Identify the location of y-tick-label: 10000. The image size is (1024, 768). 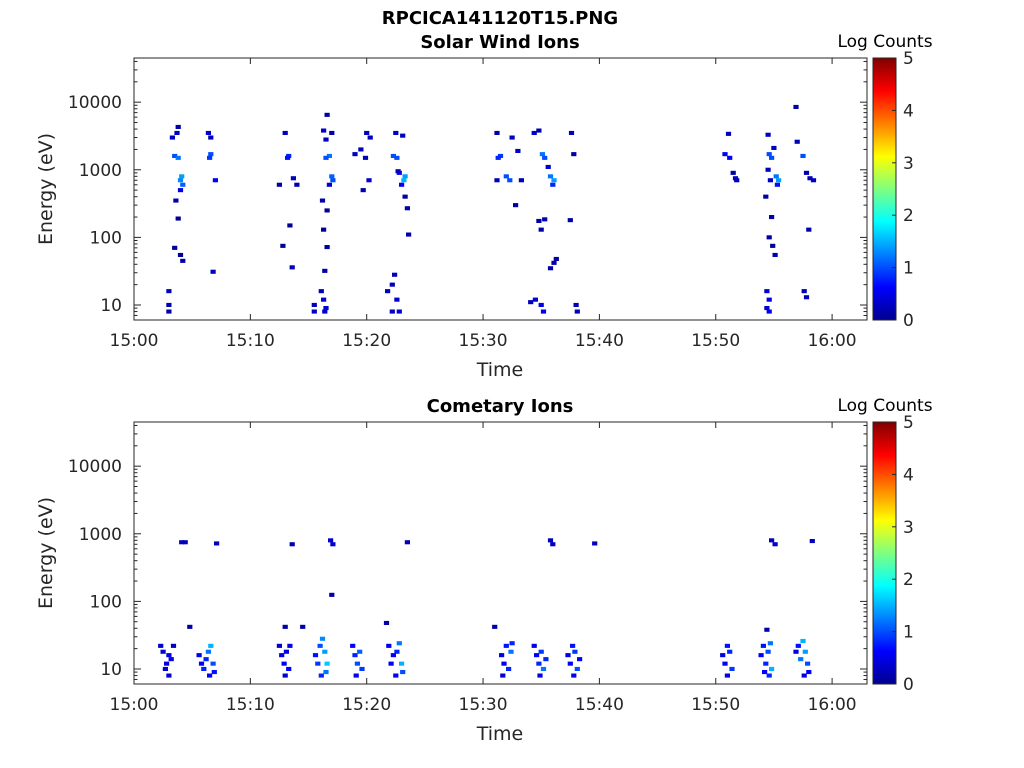
(95, 103).